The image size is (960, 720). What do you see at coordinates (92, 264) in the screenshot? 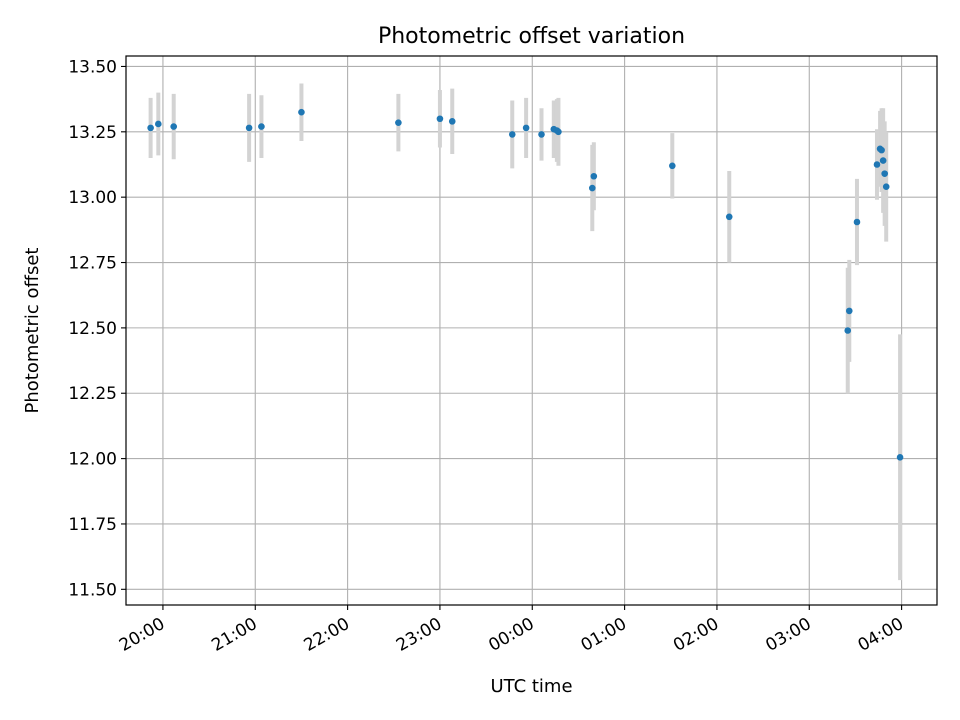
I see `y-tick-label-12-75: 12.75` at bounding box center [92, 264].